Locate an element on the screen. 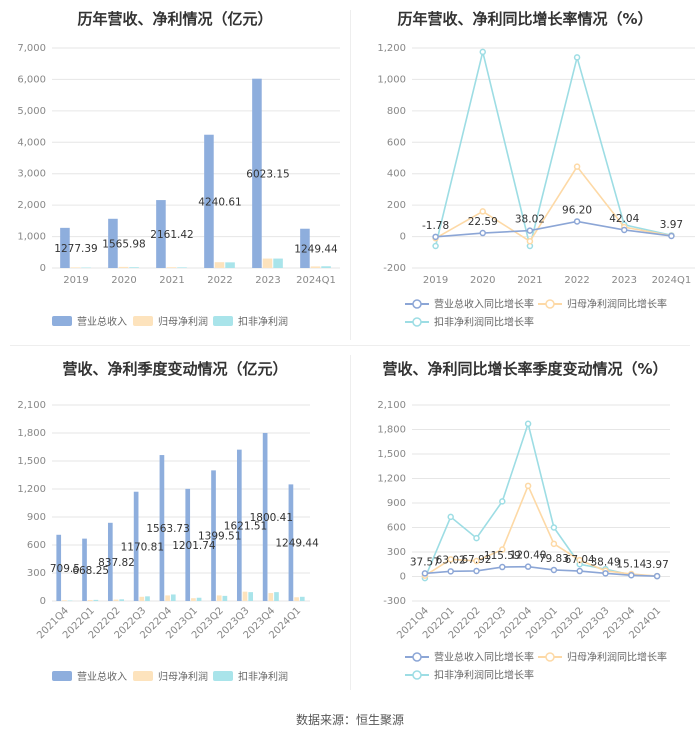  data-label: 1563.73 is located at coordinates (167, 529).